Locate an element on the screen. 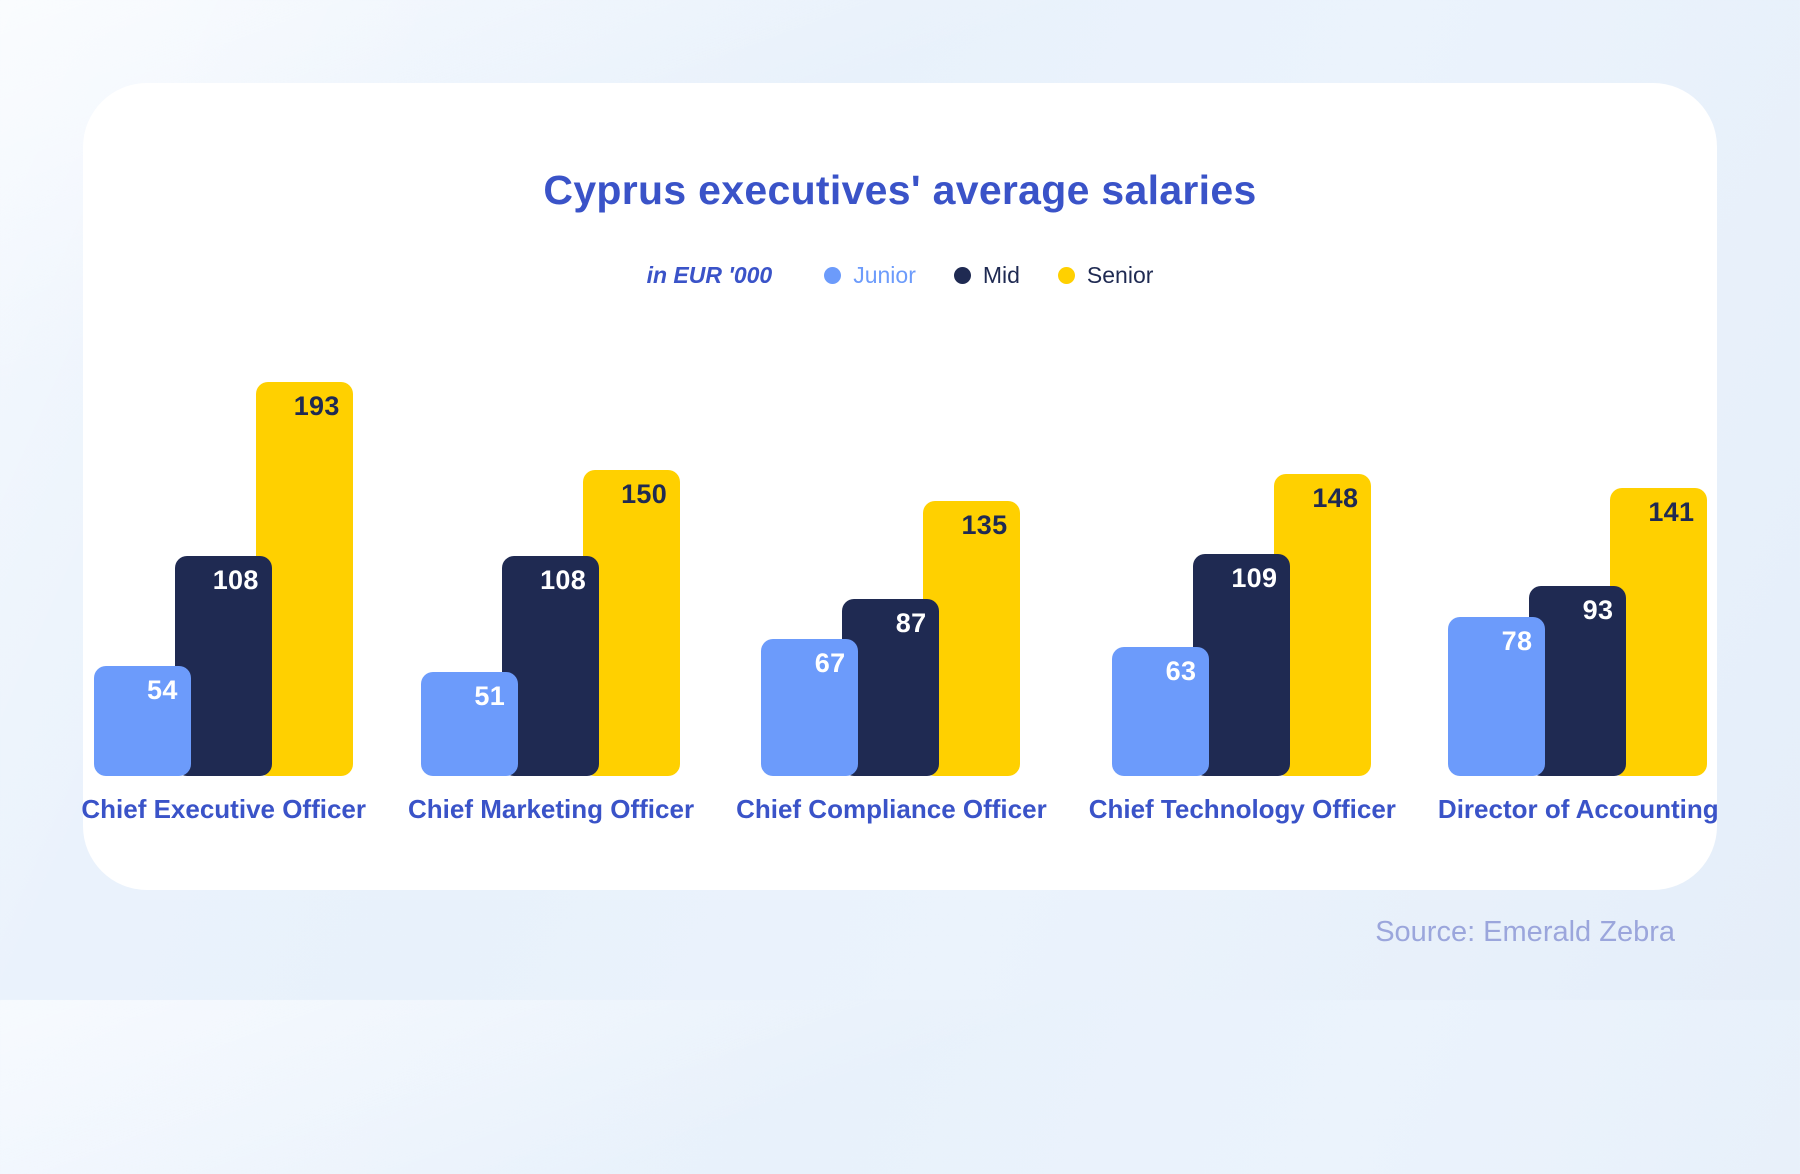 The width and height of the screenshot is (1800, 1174). legend-item-mid: Mid is located at coordinates (986, 275).